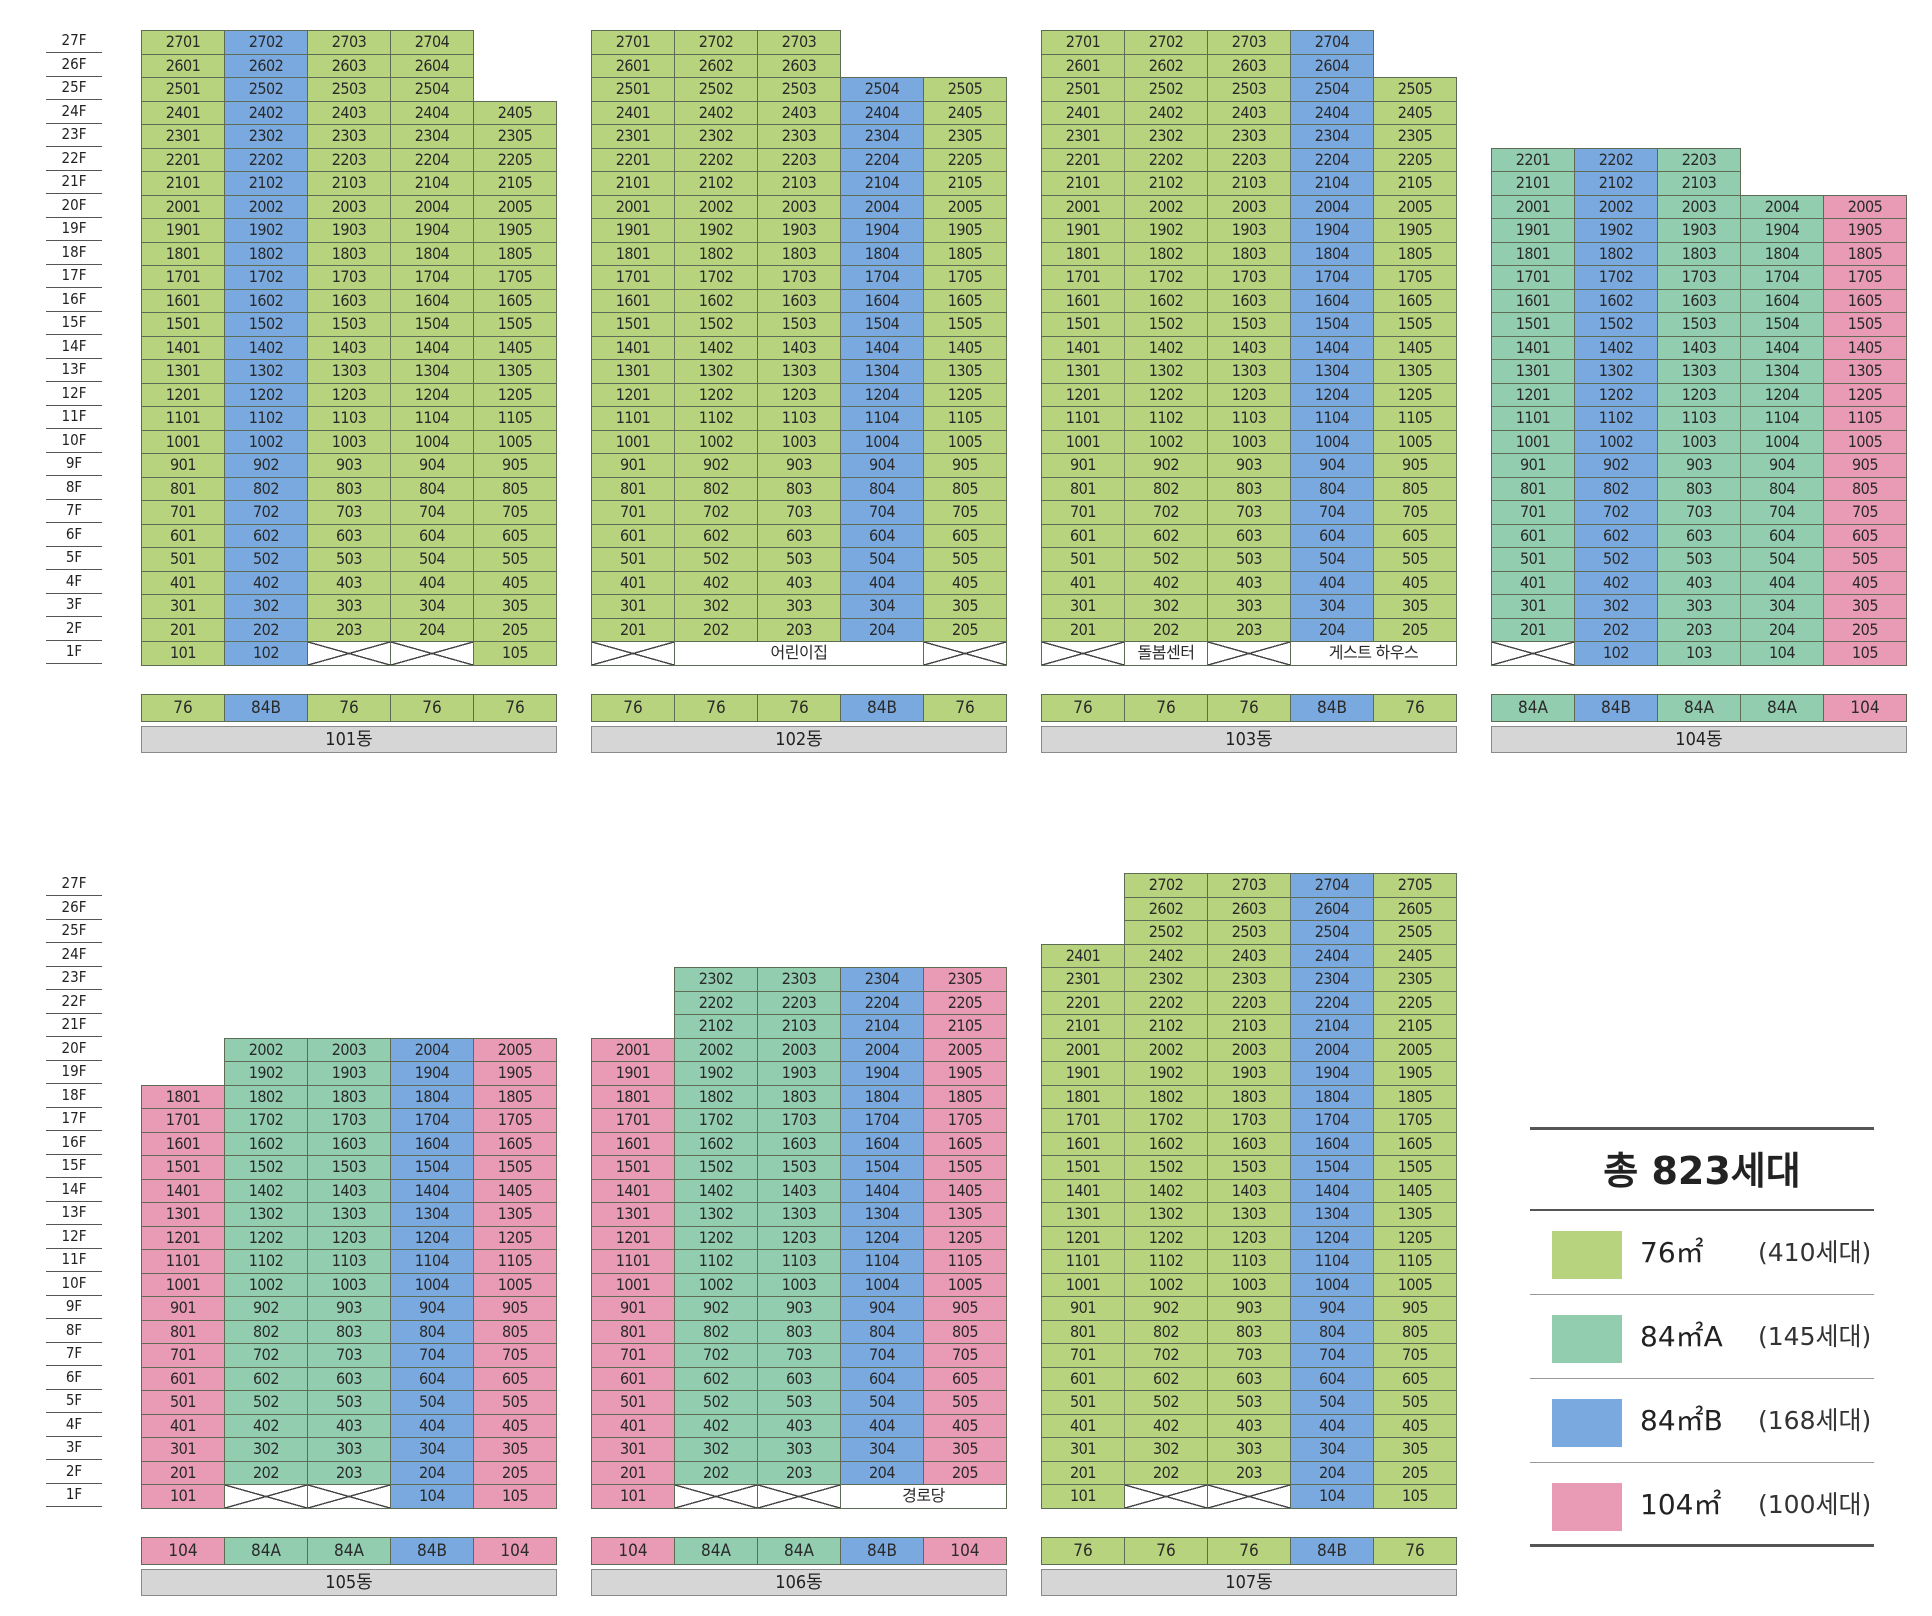 Image resolution: width=1932 pixels, height=1616 pixels. Describe the element at coordinates (349, 1355) in the screenshot. I see `unit-cell: 703` at that location.